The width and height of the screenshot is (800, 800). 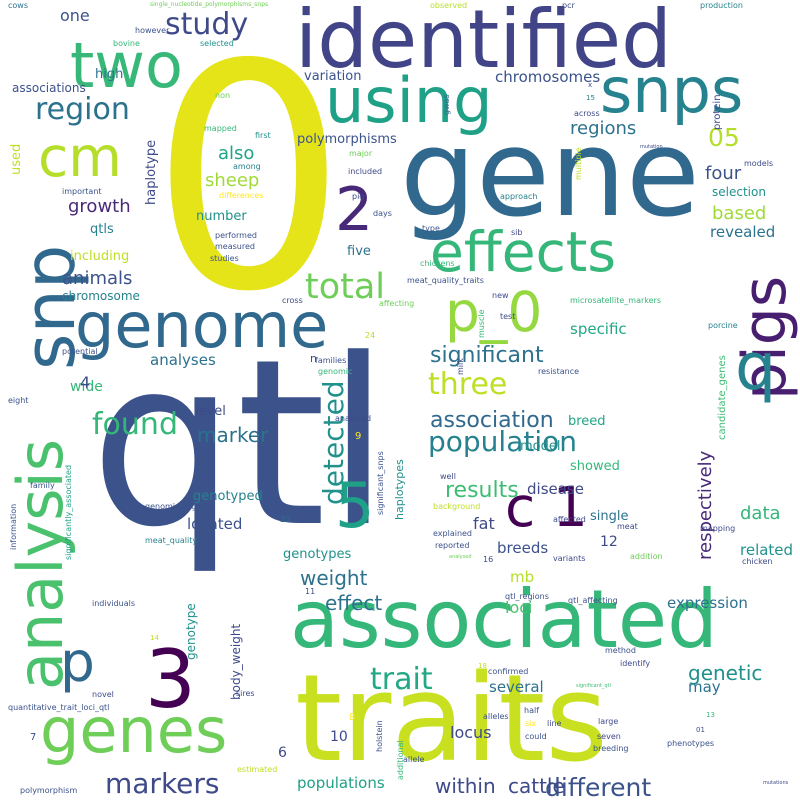 I want to click on word-bovine: bovine, so click(x=126, y=43).